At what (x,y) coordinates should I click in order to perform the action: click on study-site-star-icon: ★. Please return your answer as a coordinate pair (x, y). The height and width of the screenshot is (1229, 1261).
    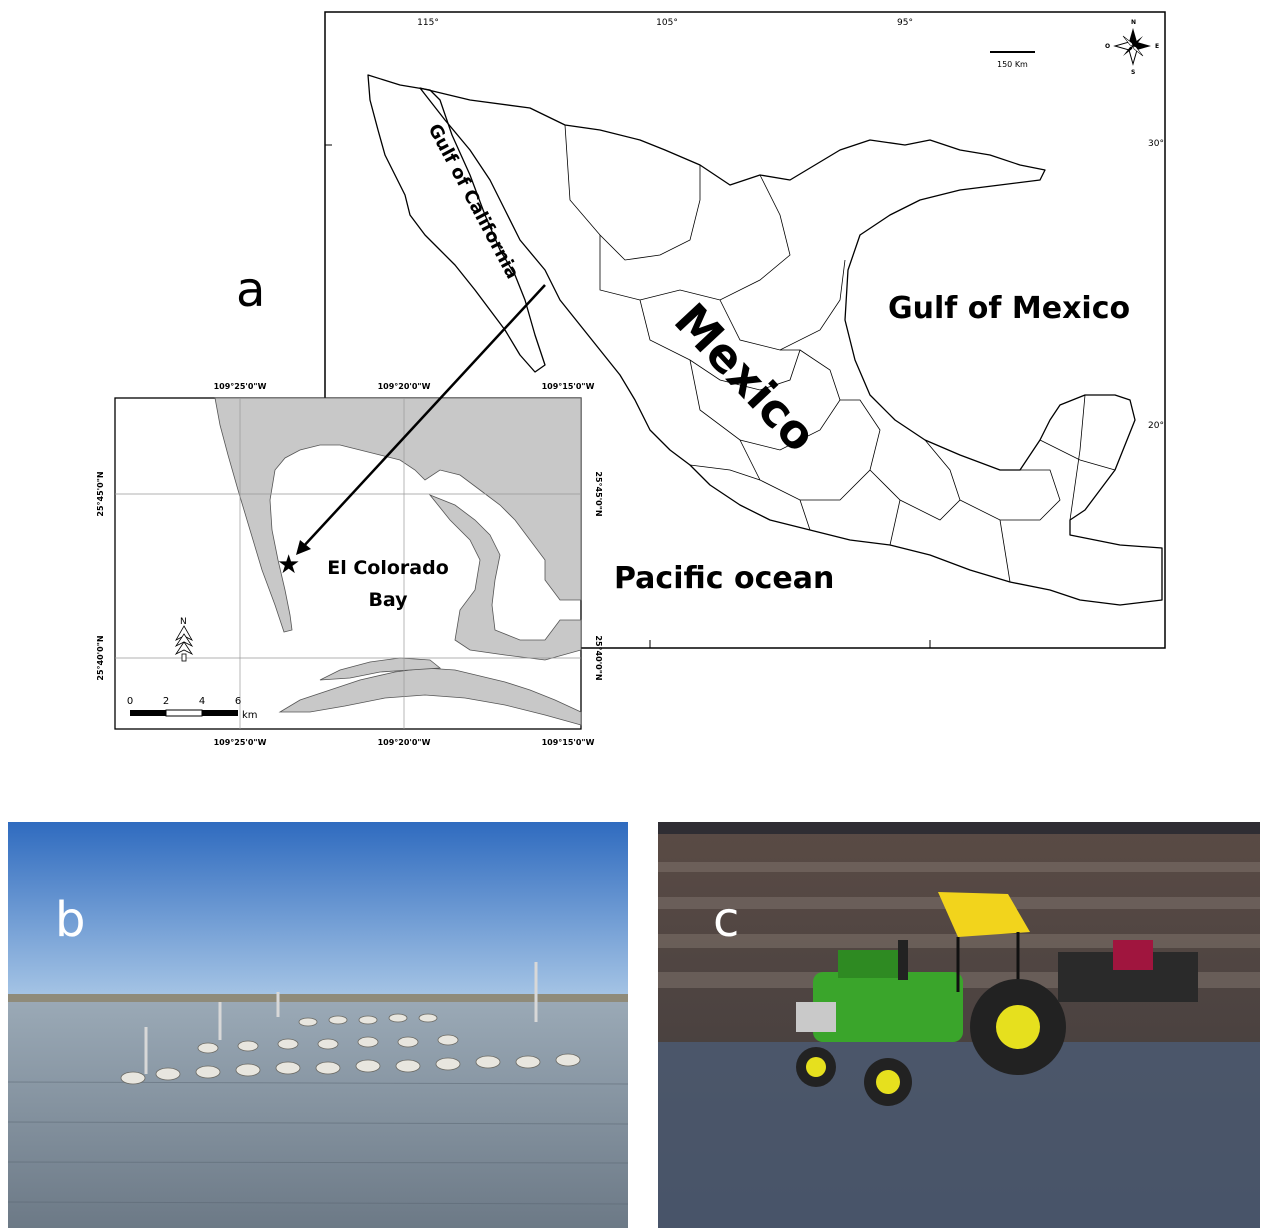
    Looking at the image, I should click on (288, 565).